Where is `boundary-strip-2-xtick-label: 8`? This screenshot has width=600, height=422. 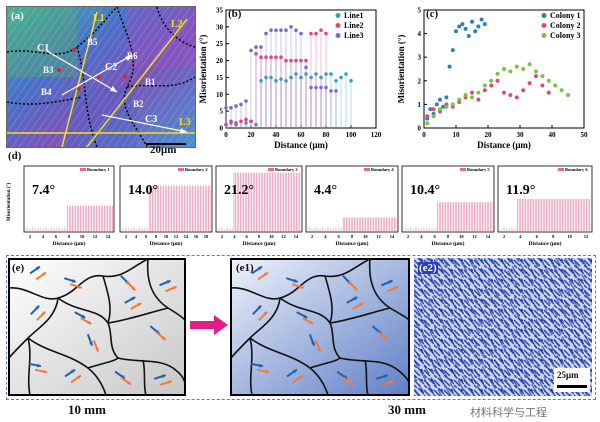
boundary-strip-2-xtick-label: 8 is located at coordinates (156, 236).